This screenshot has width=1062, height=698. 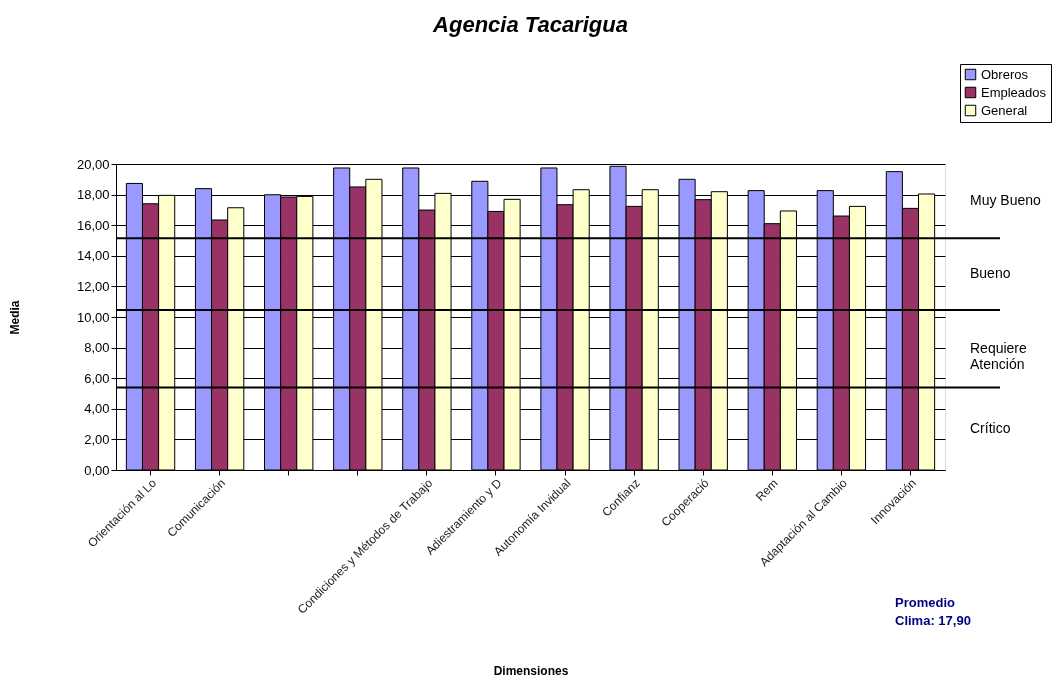 What do you see at coordinates (1004, 110) in the screenshot?
I see `legend-label: General` at bounding box center [1004, 110].